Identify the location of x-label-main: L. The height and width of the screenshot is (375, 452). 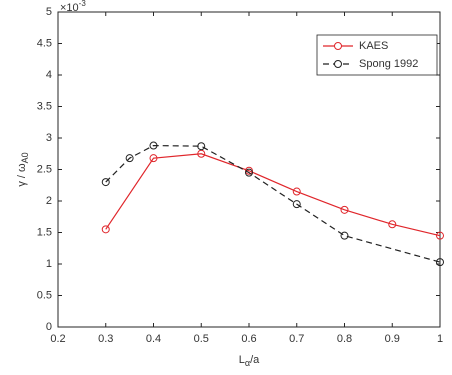
(242, 360).